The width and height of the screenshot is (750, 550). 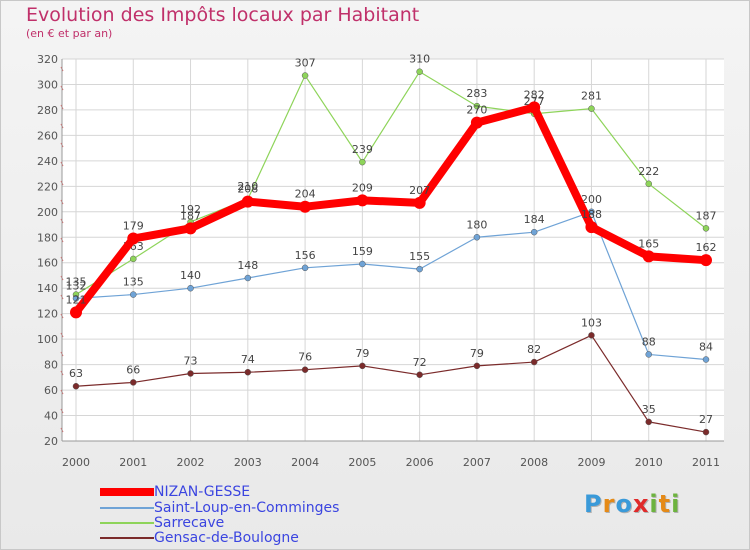 What do you see at coordinates (591, 214) in the screenshot?
I see `data-label: 188` at bounding box center [591, 214].